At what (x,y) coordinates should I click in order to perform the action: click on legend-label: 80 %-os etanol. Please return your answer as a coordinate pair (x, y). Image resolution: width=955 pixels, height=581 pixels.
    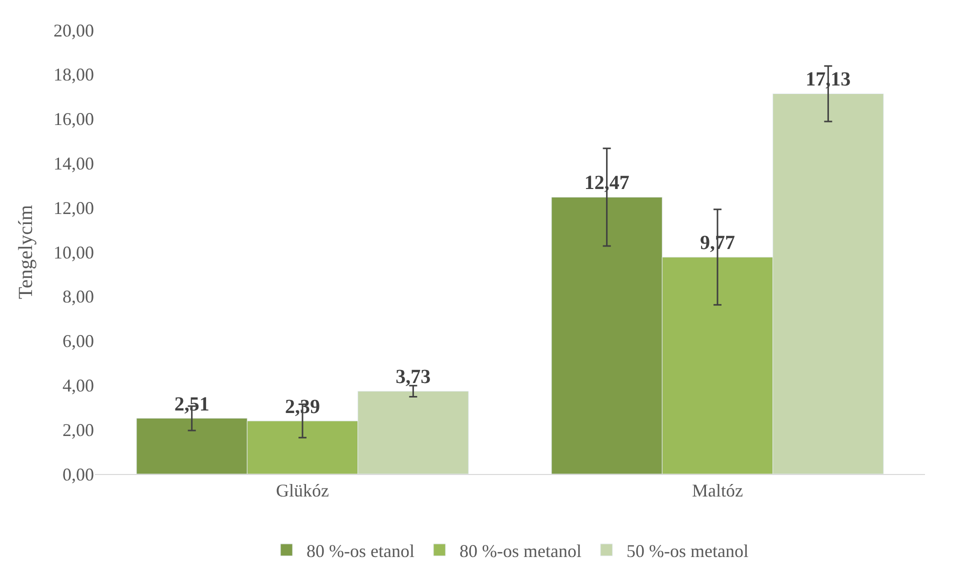
    Looking at the image, I should click on (360, 550).